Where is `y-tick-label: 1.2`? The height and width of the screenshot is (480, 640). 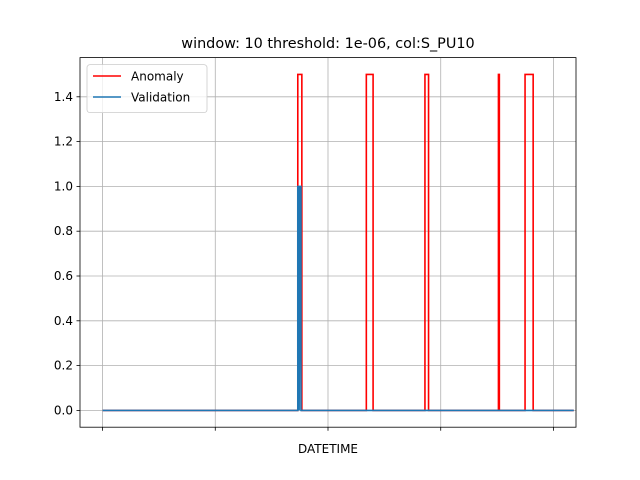 y-tick-label: 1.2 is located at coordinates (63, 142).